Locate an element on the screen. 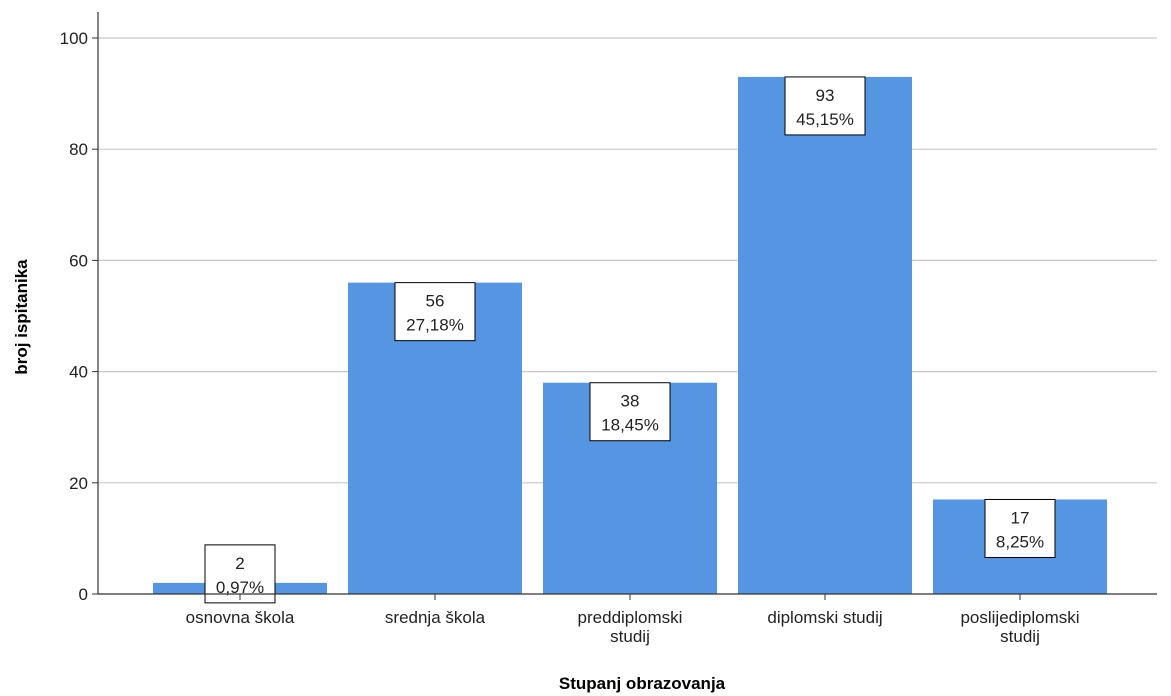 The height and width of the screenshot is (696, 1171). y-axis-title: broj ispitanika is located at coordinates (21, 317).